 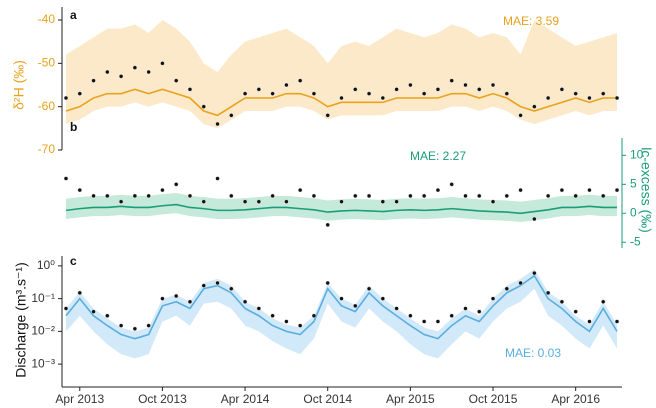 I want to click on x-tick-label: Apr 2016, so click(x=575, y=399).